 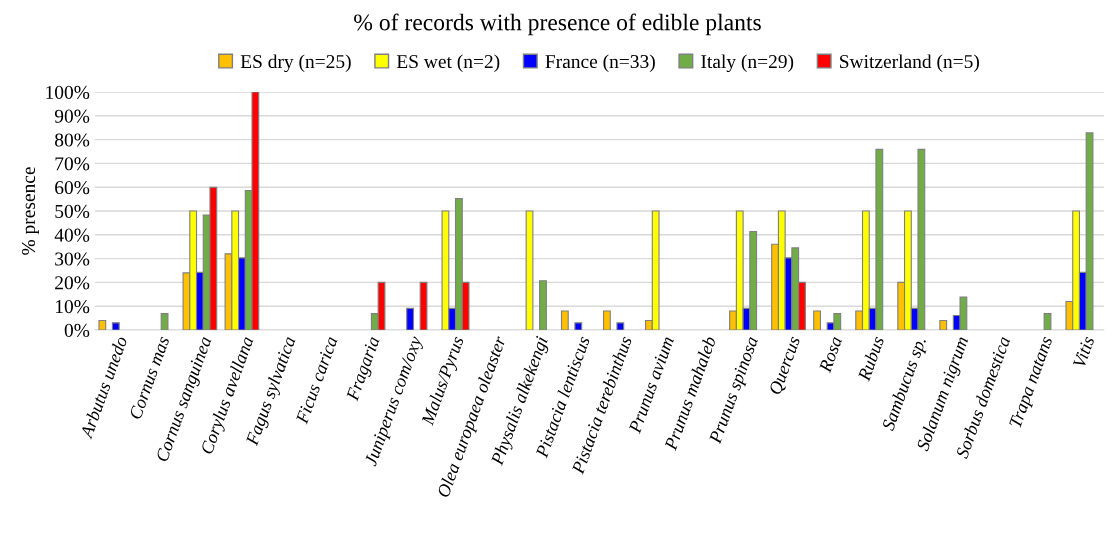 What do you see at coordinates (295, 63) in the screenshot?
I see `legend-label: ES dry (n=25)` at bounding box center [295, 63].